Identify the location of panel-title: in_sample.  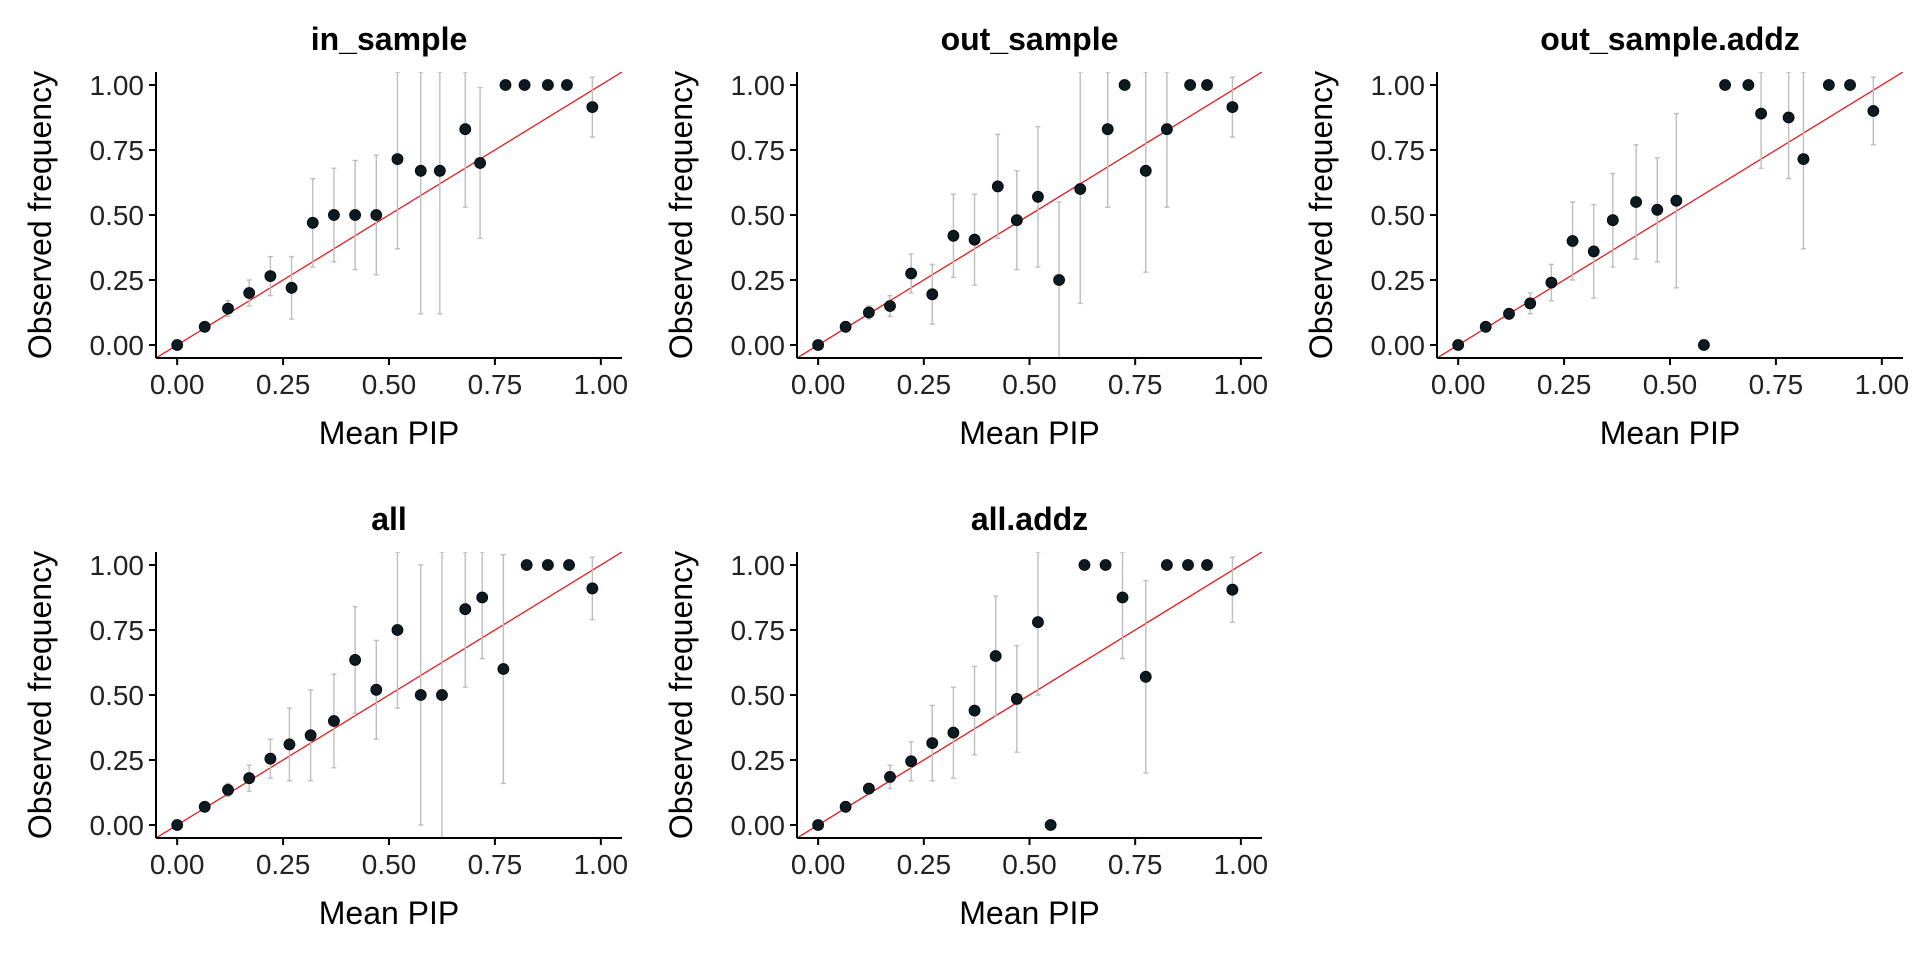
(389, 39).